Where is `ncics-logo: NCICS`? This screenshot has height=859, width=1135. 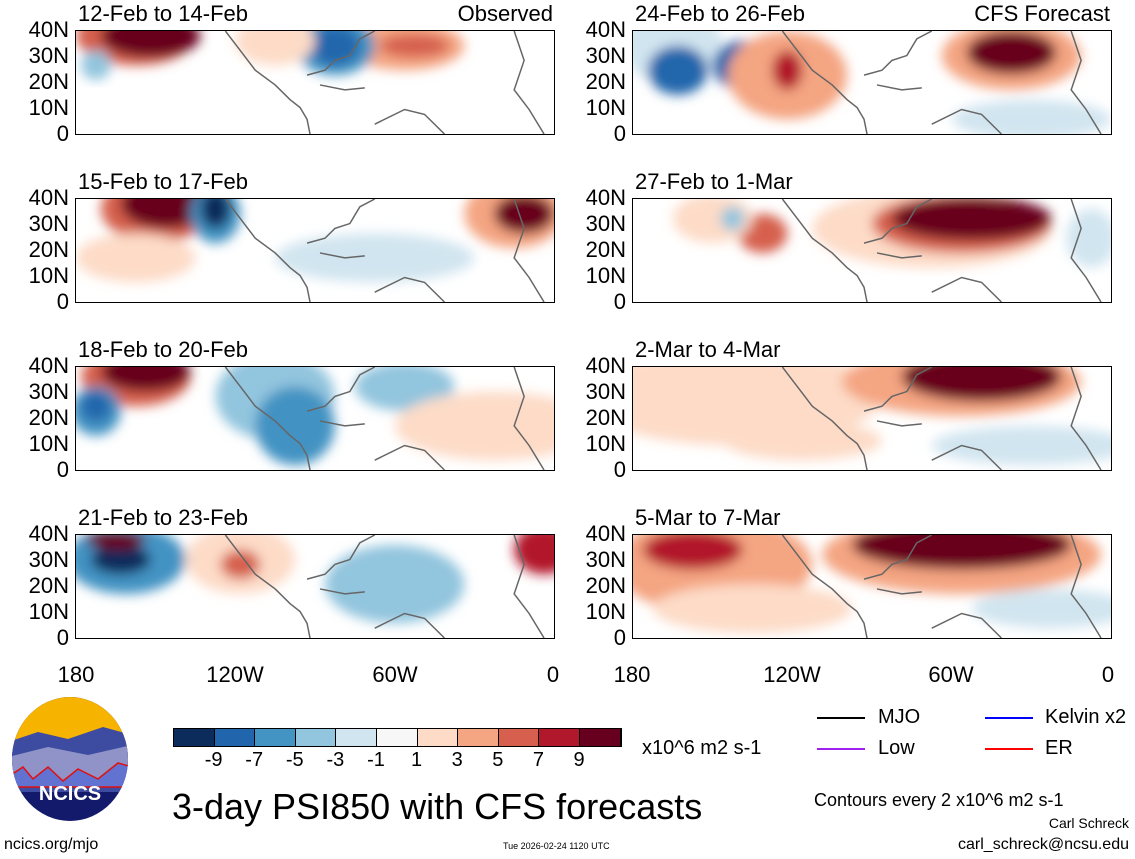 ncics-logo: NCICS is located at coordinates (70, 759).